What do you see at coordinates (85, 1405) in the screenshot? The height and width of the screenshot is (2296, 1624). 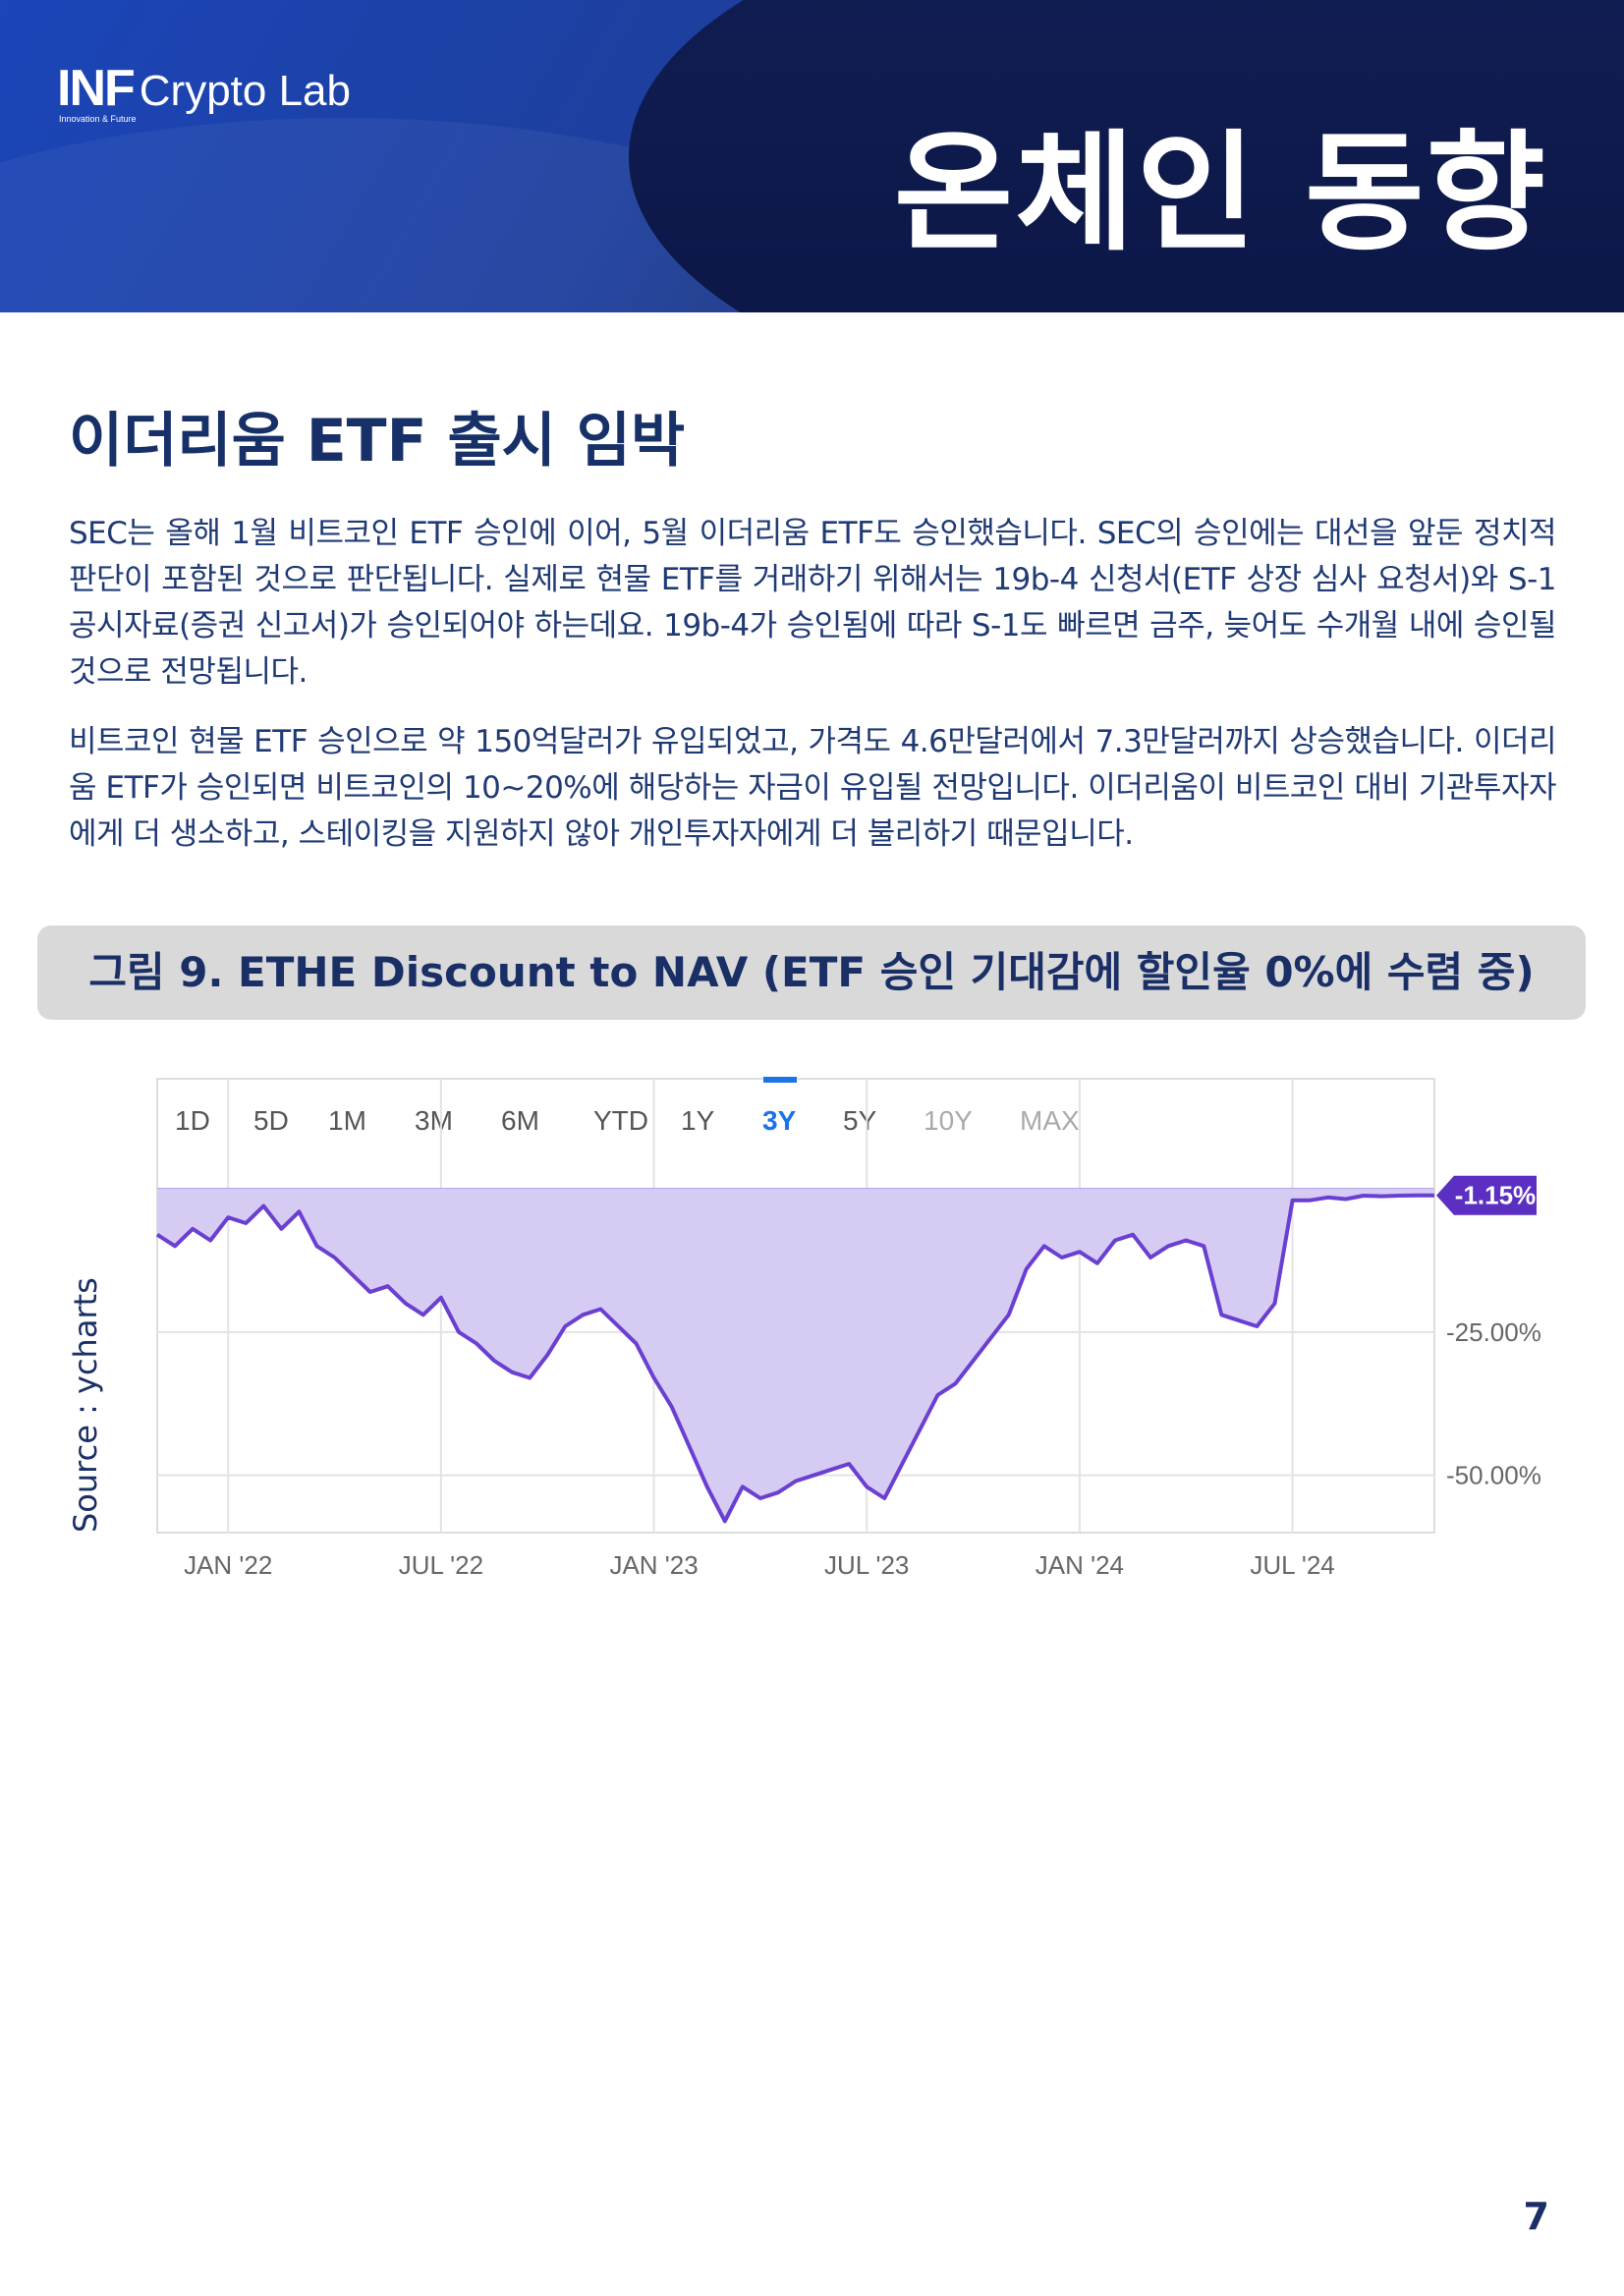 I see `figure-source: Source : ycharts` at bounding box center [85, 1405].